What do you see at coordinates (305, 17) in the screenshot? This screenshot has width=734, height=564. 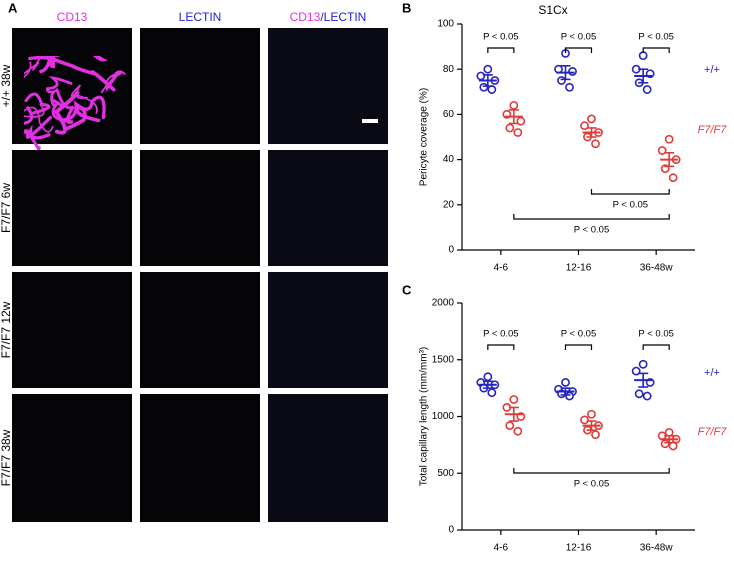 I see `merge-part: CD13` at bounding box center [305, 17].